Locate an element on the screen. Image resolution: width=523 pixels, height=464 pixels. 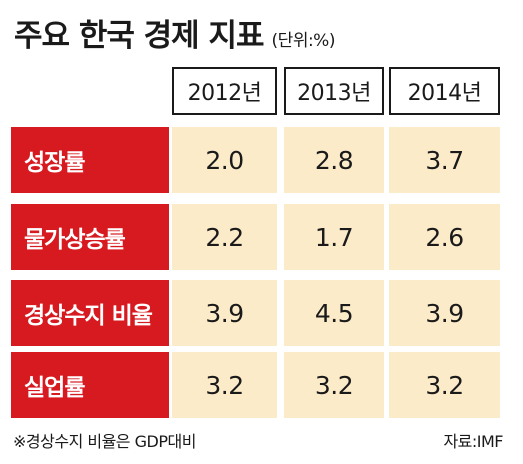
column-header-2014: 2014년 is located at coordinates (444, 91).